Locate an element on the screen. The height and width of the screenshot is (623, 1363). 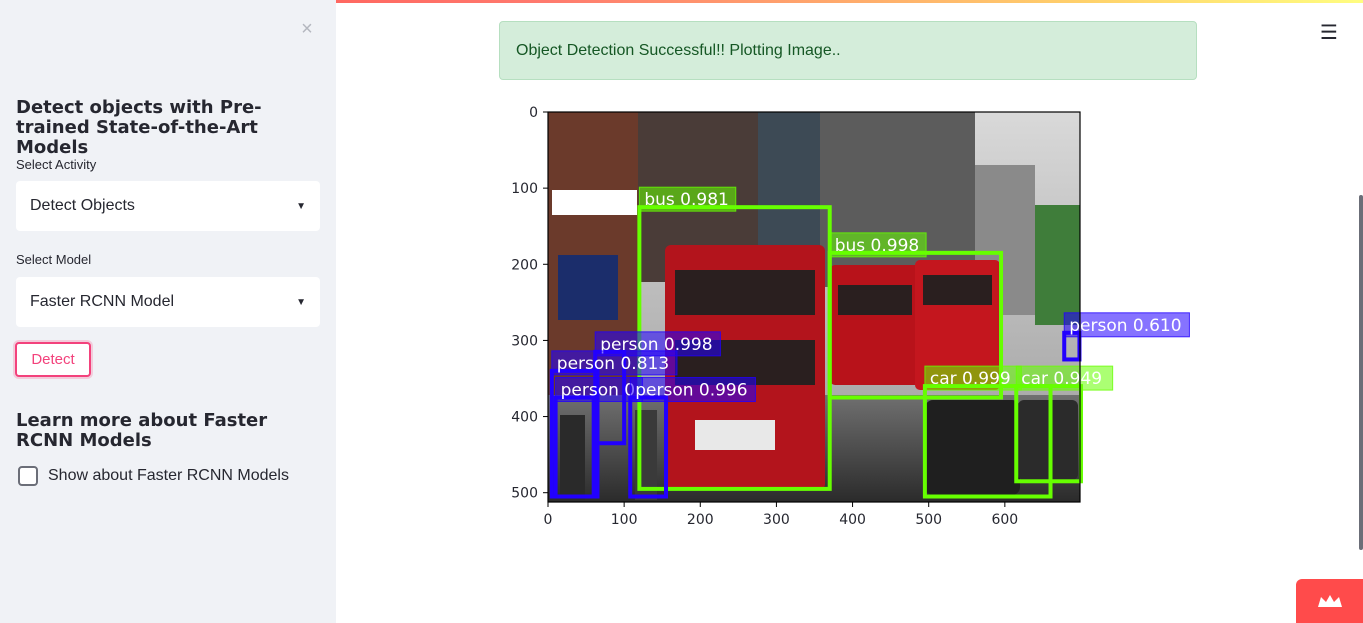
detect-button: Detect is located at coordinates (53, 359).